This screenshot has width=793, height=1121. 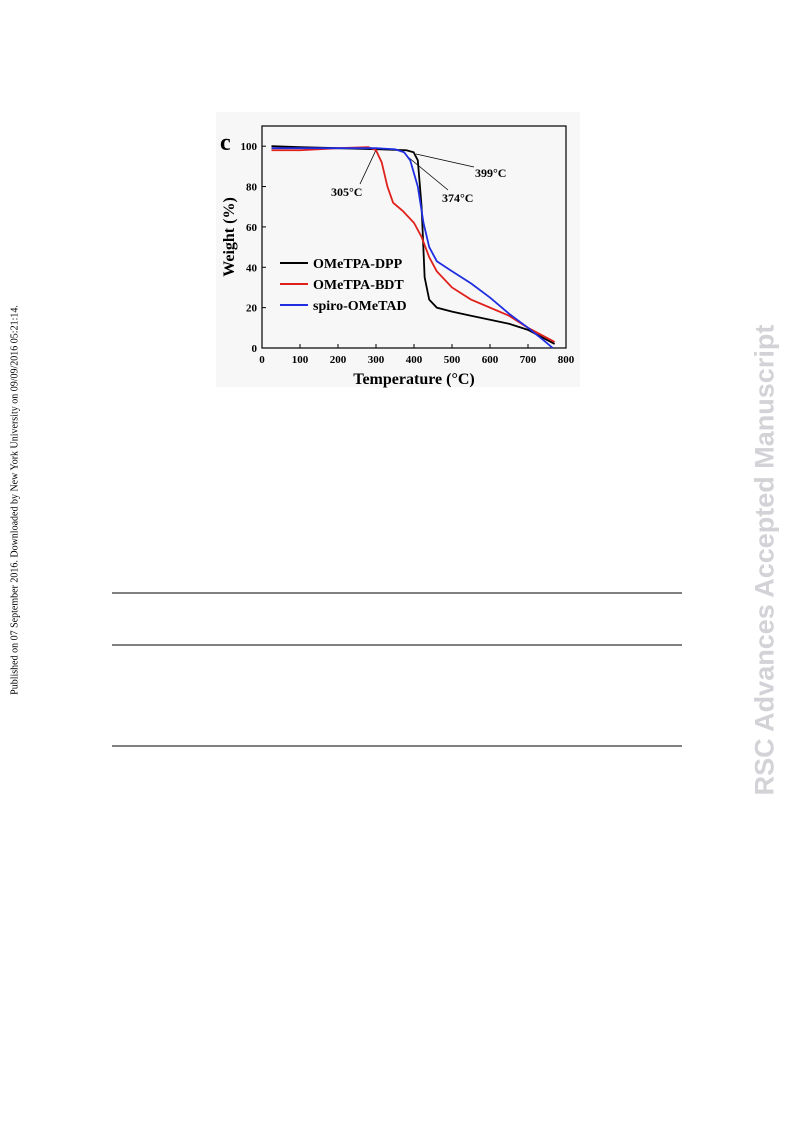 I want to click on y-tick-label: 80, so click(x=252, y=188).